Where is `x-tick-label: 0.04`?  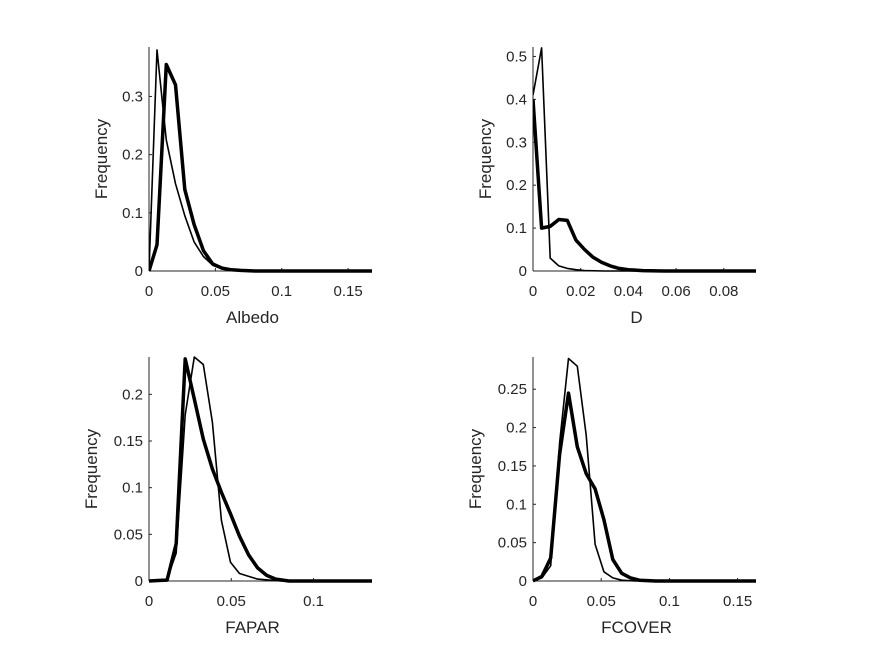 x-tick-label: 0.04 is located at coordinates (628, 291).